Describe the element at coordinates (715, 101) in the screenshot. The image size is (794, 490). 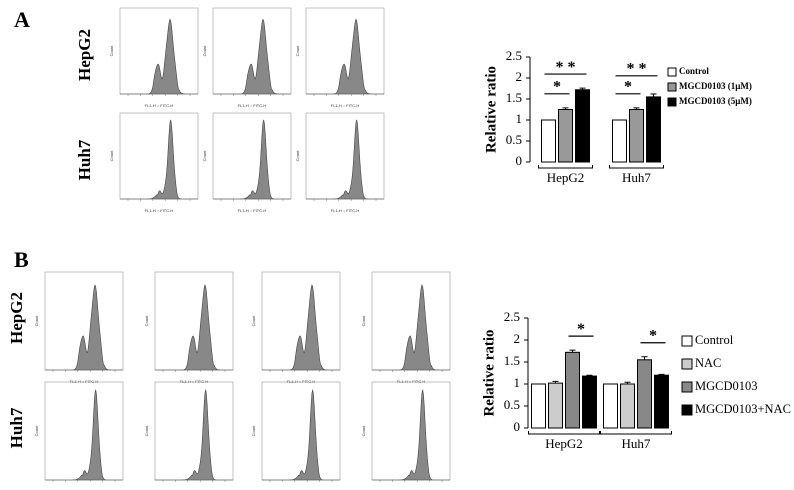
I see `legend-label: MGCD0103 (5μM)` at that location.